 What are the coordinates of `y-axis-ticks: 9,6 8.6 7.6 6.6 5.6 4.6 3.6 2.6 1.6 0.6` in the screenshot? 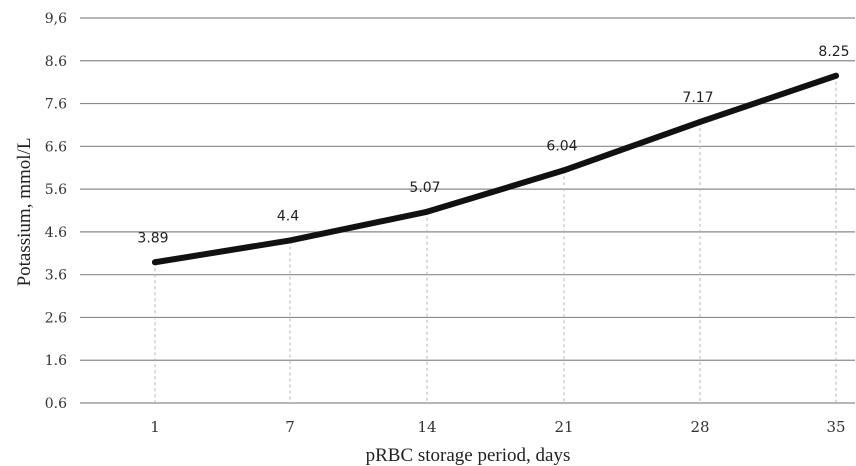 It's located at (56, 211).